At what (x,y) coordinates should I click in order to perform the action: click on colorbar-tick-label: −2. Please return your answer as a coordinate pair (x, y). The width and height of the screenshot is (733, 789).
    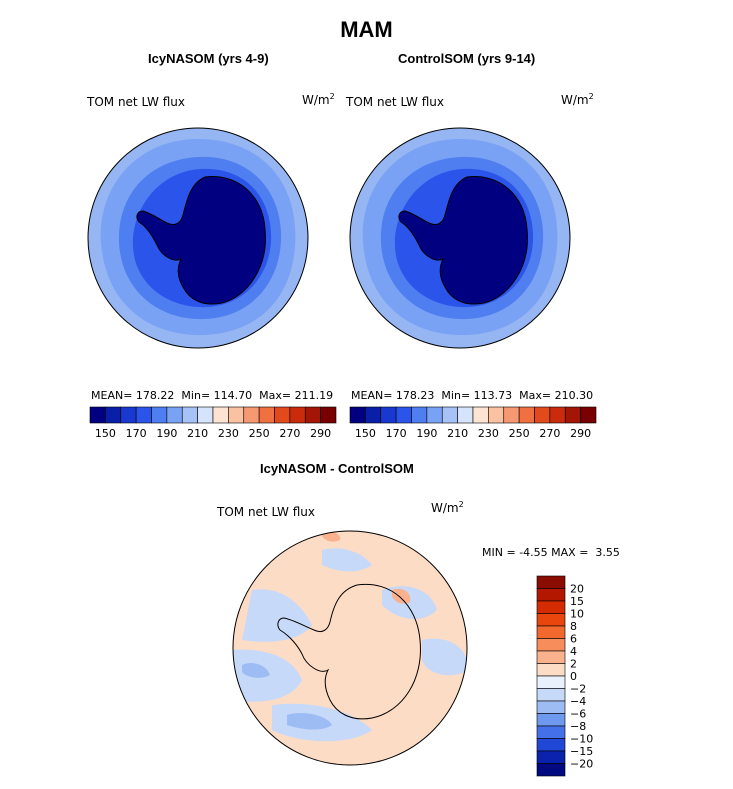
    Looking at the image, I should click on (578, 689).